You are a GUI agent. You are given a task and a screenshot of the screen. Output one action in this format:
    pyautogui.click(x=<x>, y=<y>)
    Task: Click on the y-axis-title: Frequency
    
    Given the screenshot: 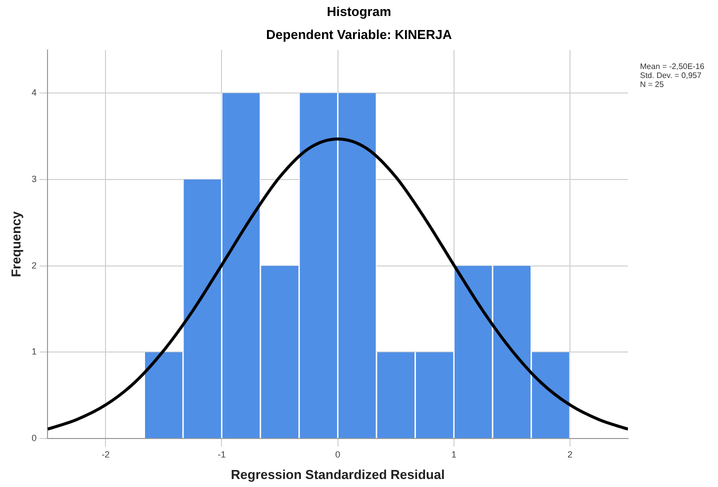 What is the action you would take?
    pyautogui.click(x=16, y=244)
    